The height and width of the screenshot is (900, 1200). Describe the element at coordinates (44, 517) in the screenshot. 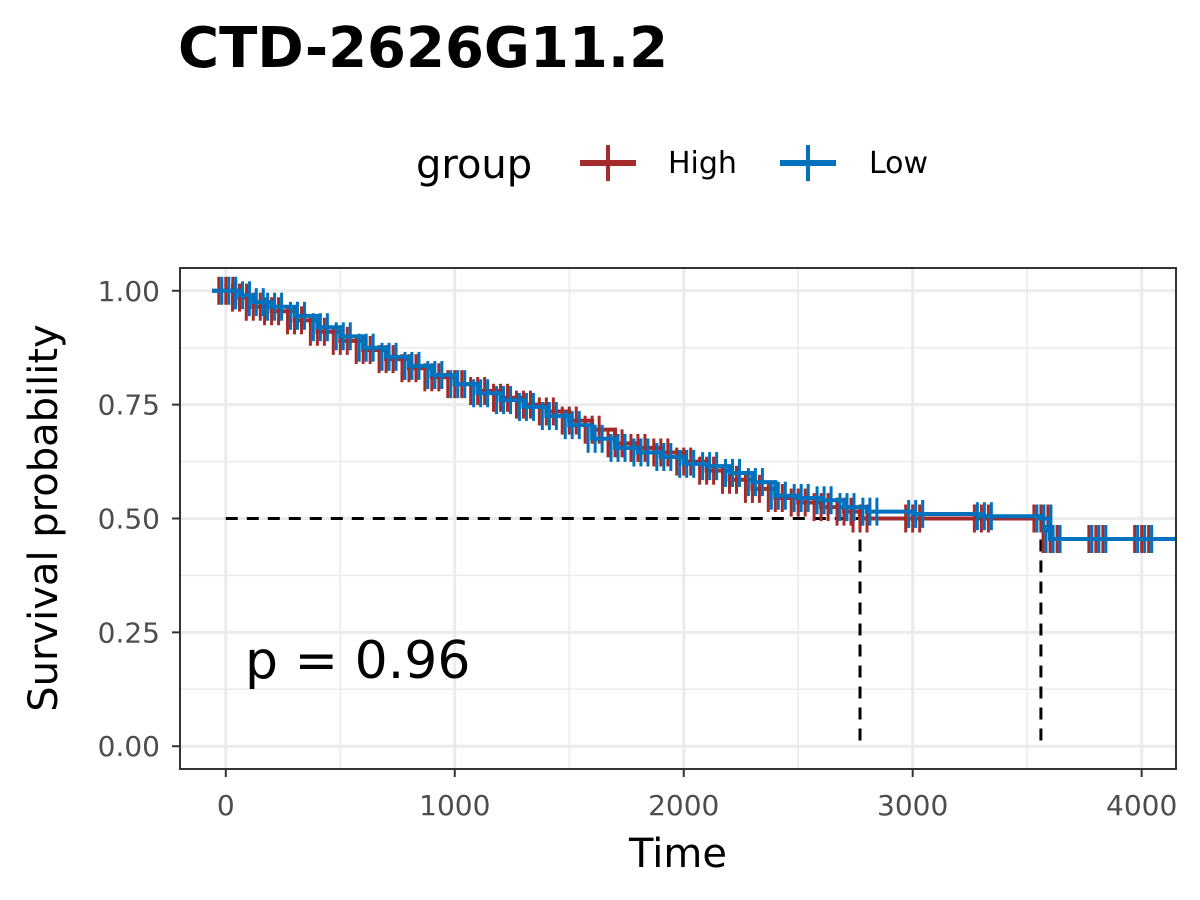

I see `y-axis-title: Survival probability` at that location.